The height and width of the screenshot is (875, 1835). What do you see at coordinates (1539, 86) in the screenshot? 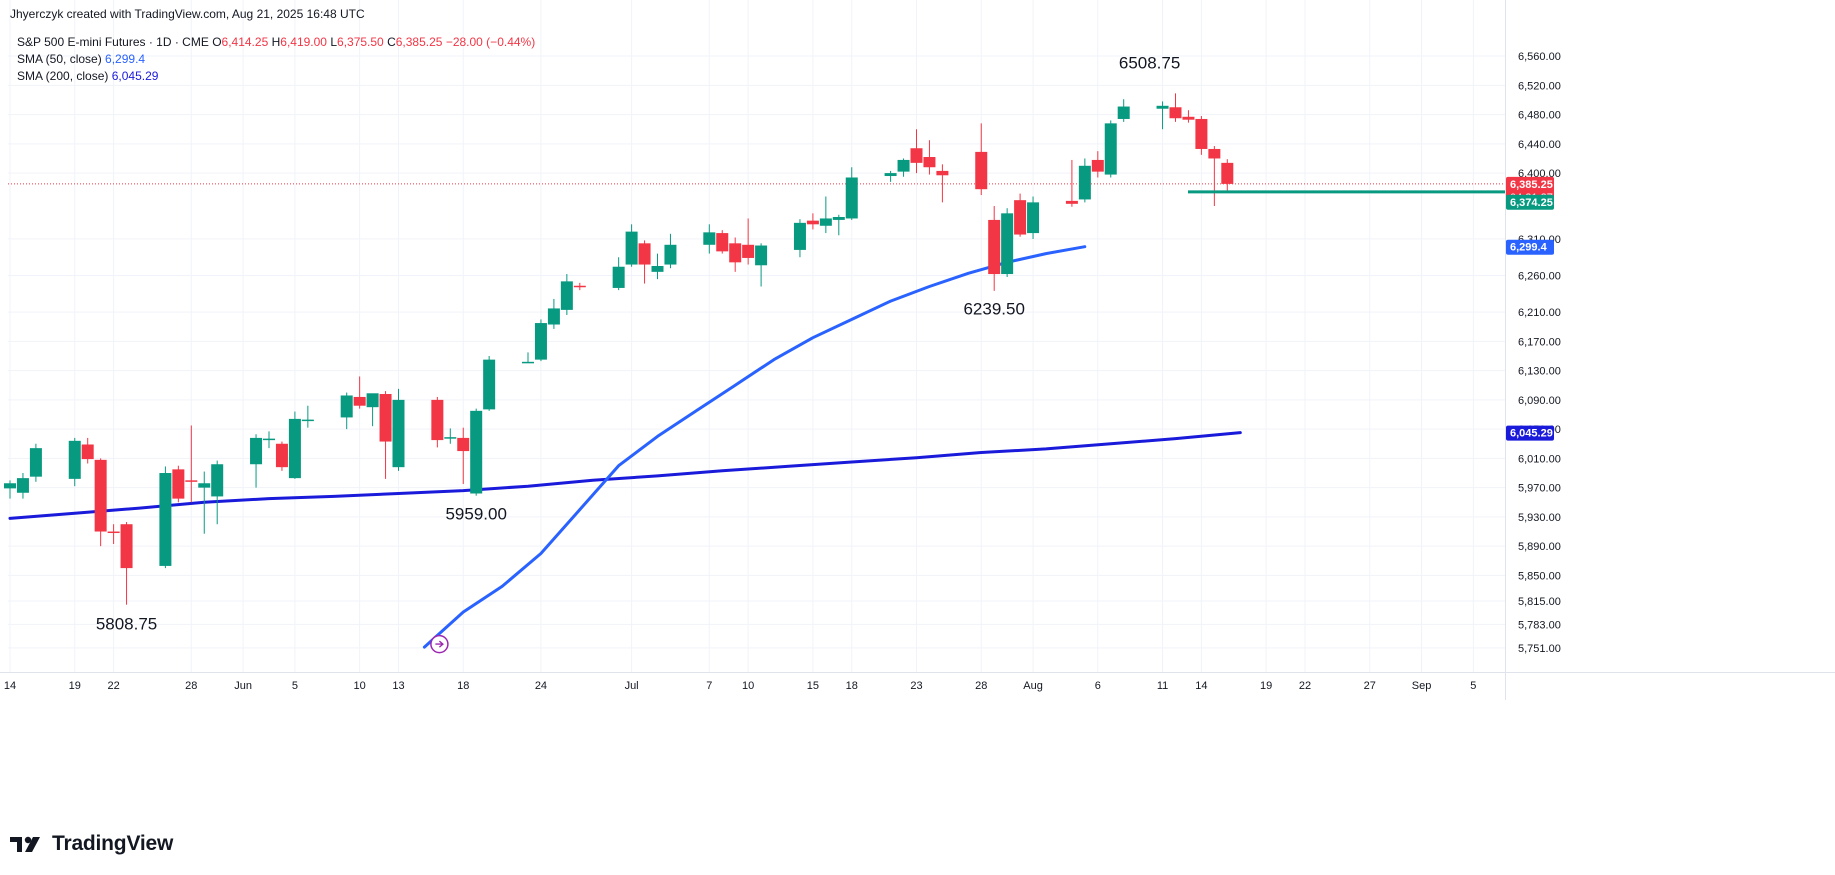
I see `y-tick-label: 6,520.00` at bounding box center [1539, 86].